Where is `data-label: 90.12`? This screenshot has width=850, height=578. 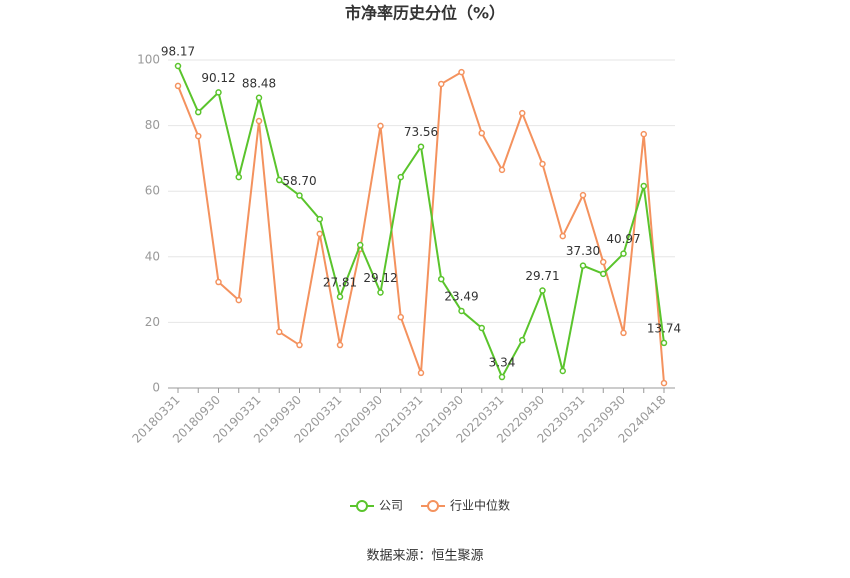 data-label: 90.12 is located at coordinates (218, 78).